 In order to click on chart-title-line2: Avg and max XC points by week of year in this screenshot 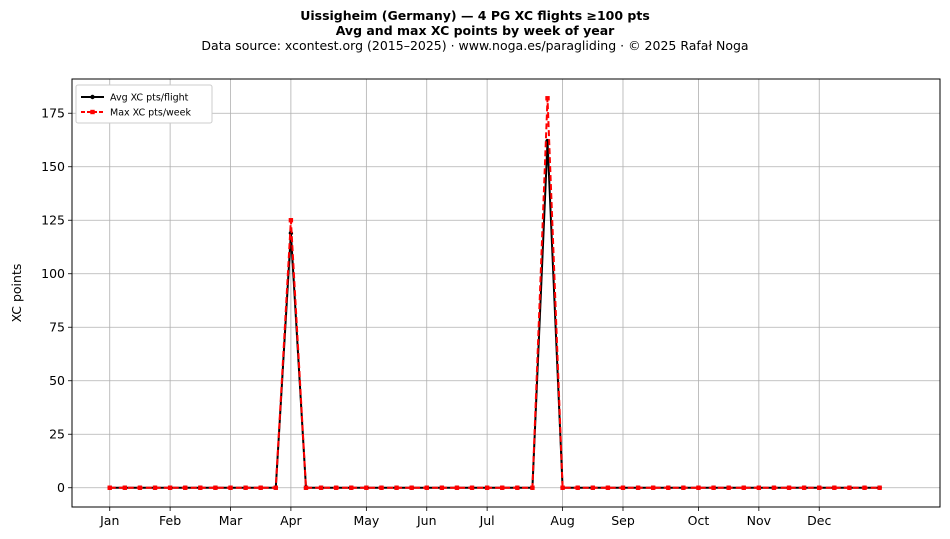, I will do `click(475, 30)`.